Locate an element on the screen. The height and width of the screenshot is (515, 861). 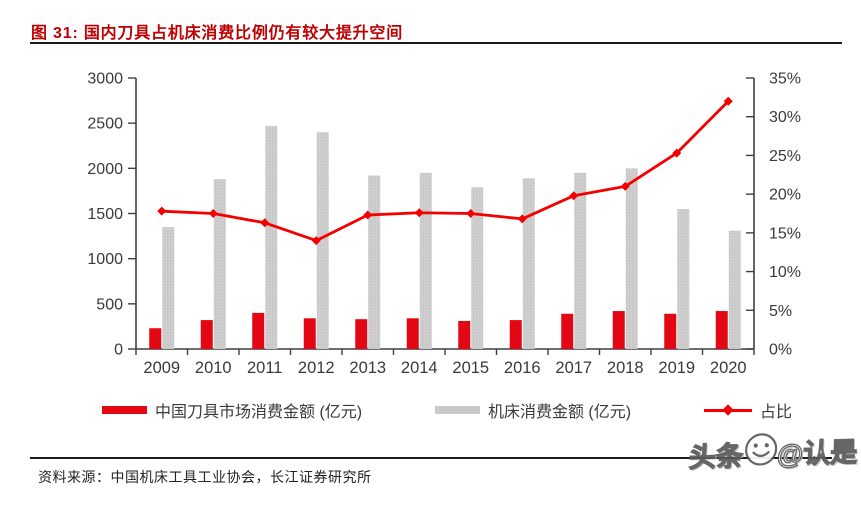
ratio-line-swatch is located at coordinates (727, 410).